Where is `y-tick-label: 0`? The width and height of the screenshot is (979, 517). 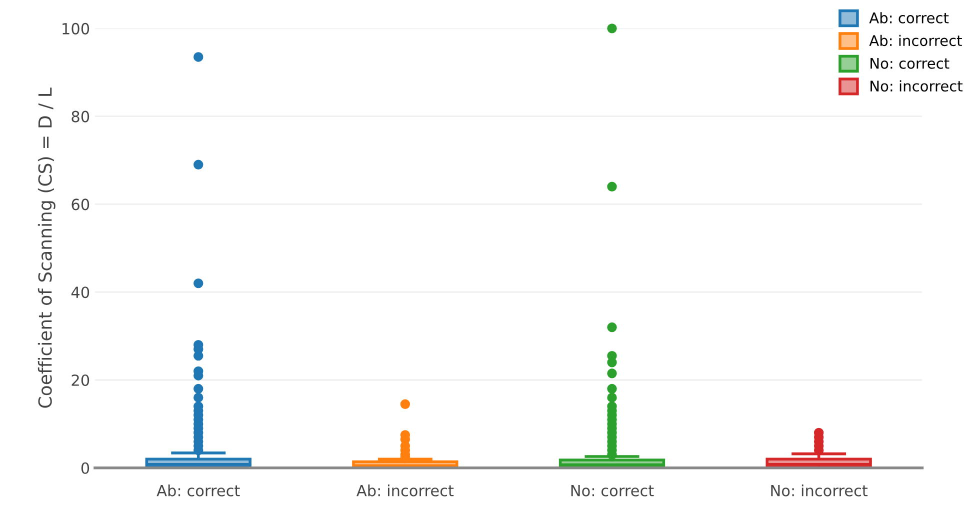 y-tick-label: 0 is located at coordinates (85, 468).